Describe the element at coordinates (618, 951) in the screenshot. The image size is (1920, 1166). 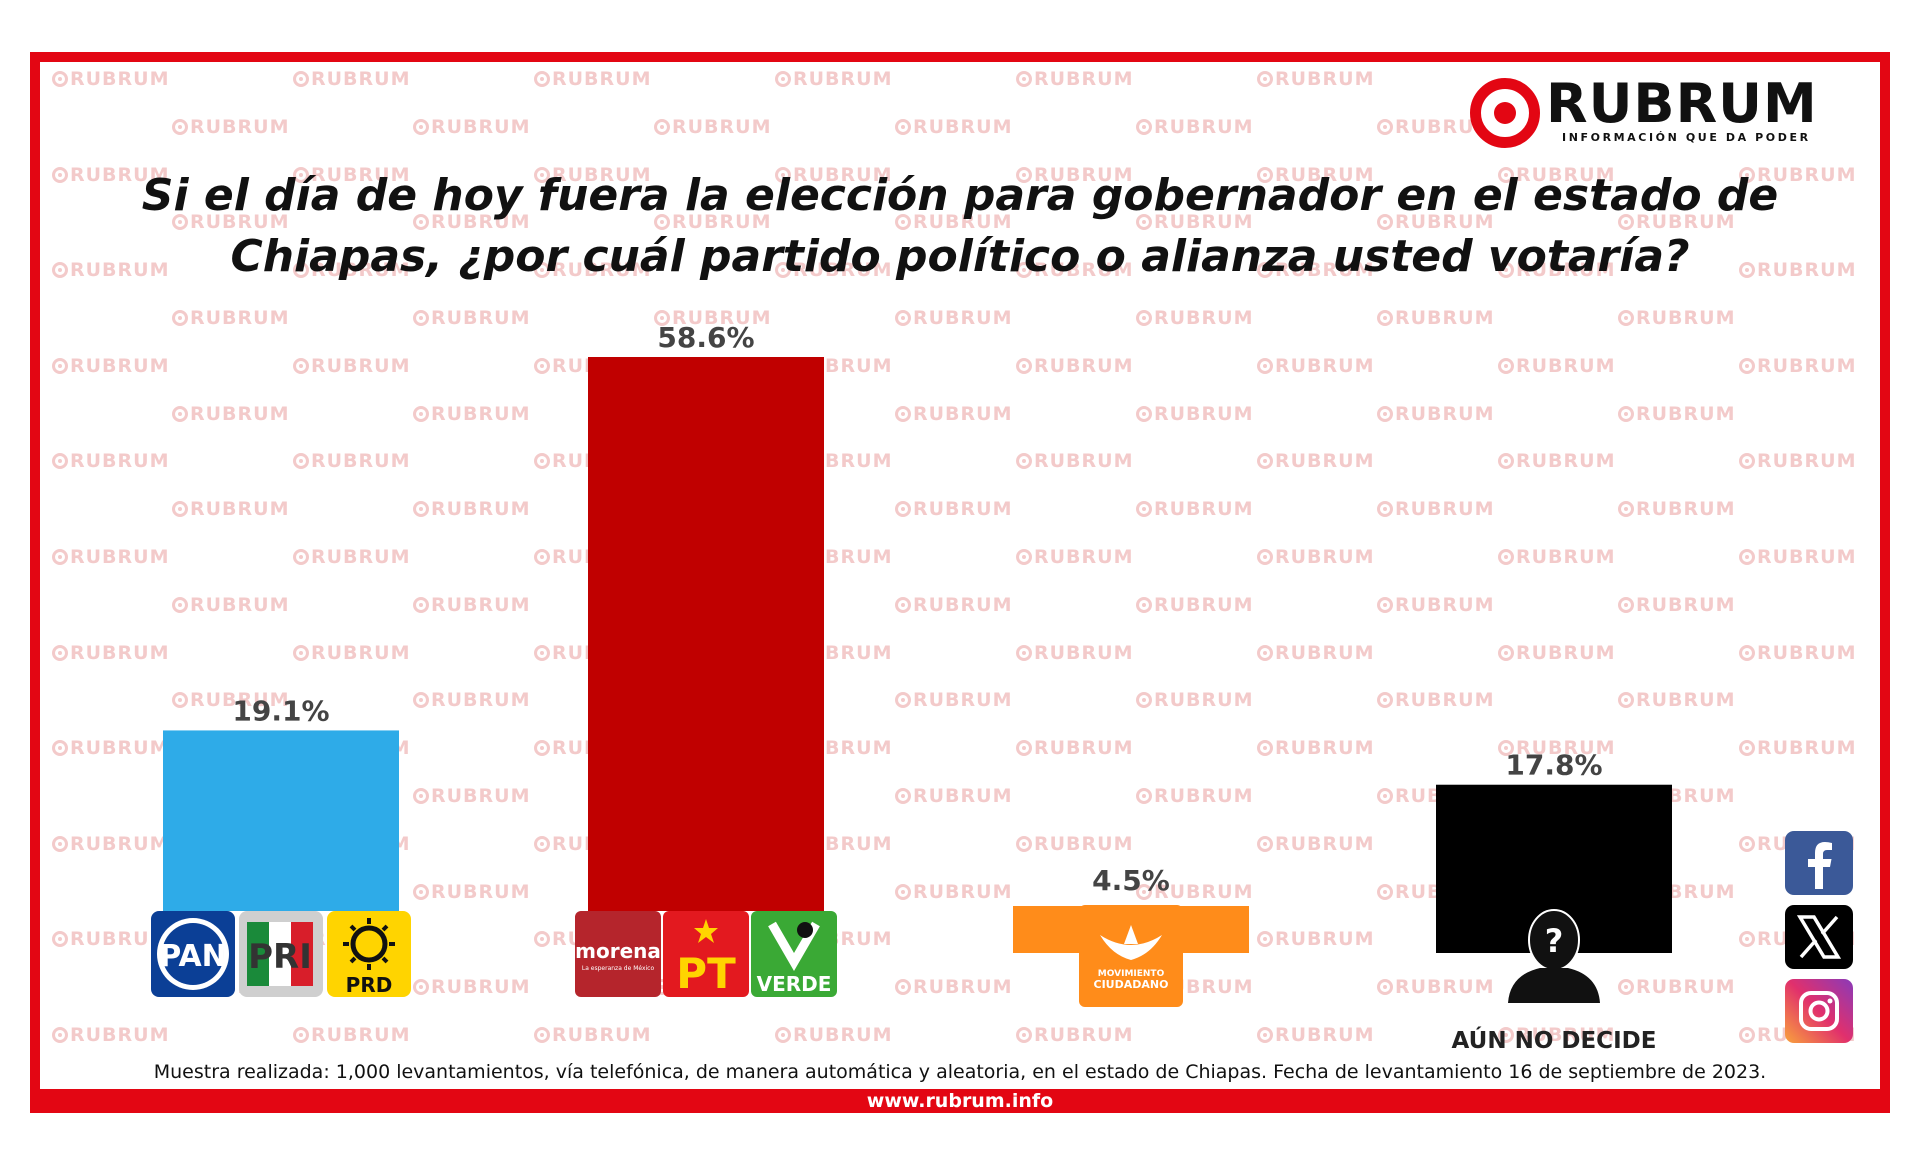
I see `morena-logo-text: morena` at that location.